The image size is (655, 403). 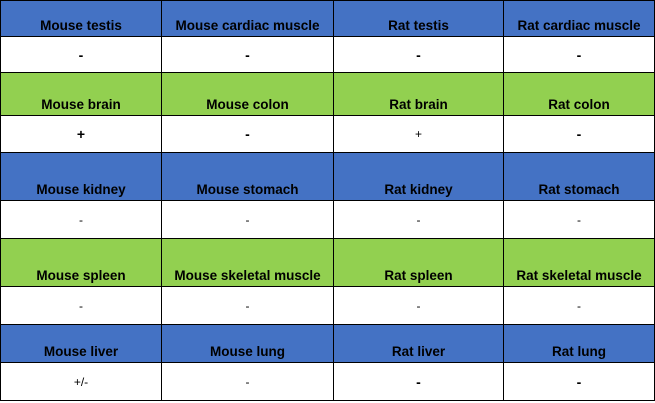 I want to click on tissue-header: Rat brain, so click(x=419, y=94).